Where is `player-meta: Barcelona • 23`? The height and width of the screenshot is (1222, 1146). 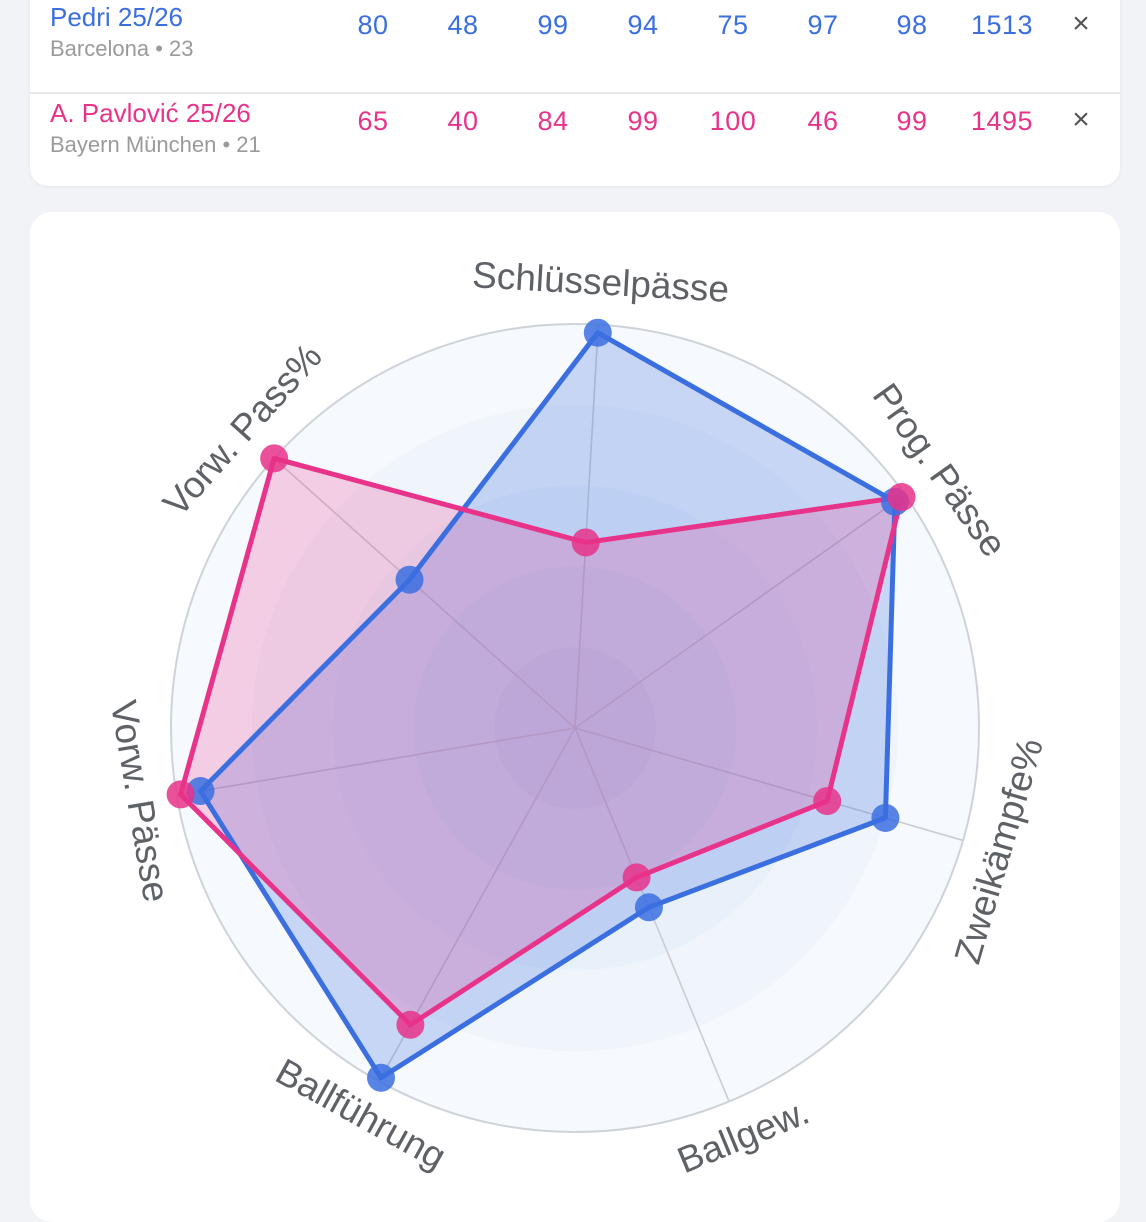
player-meta: Barcelona • 23 is located at coordinates (122, 49).